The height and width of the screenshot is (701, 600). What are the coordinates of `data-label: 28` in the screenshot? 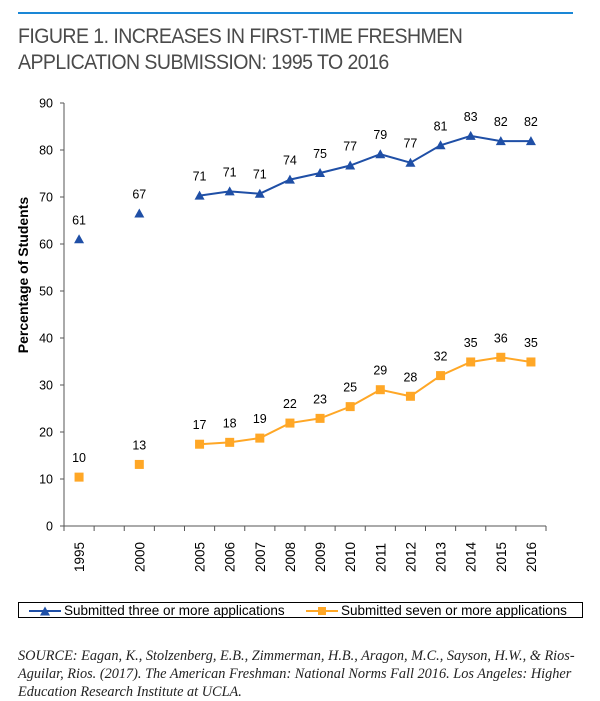 It's located at (410, 377).